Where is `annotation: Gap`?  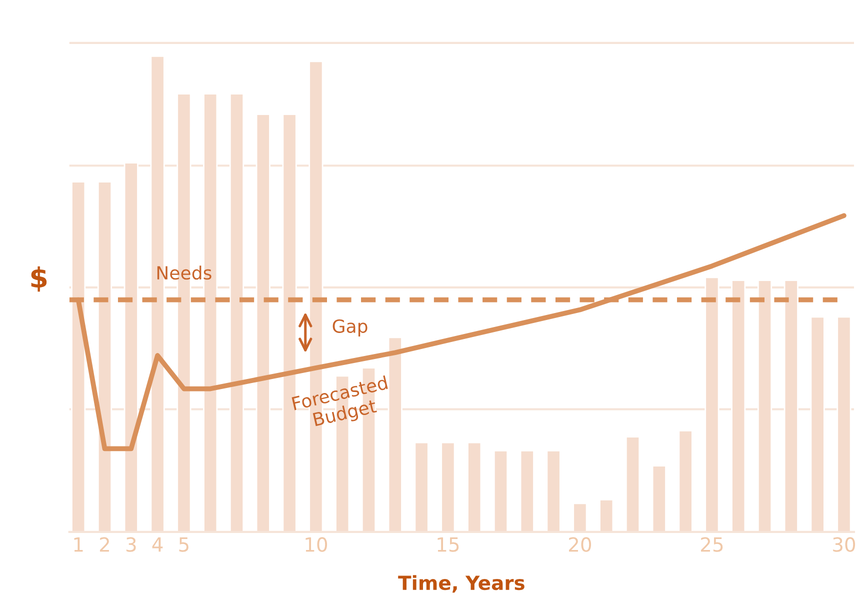 annotation: Gap is located at coordinates (350, 327).